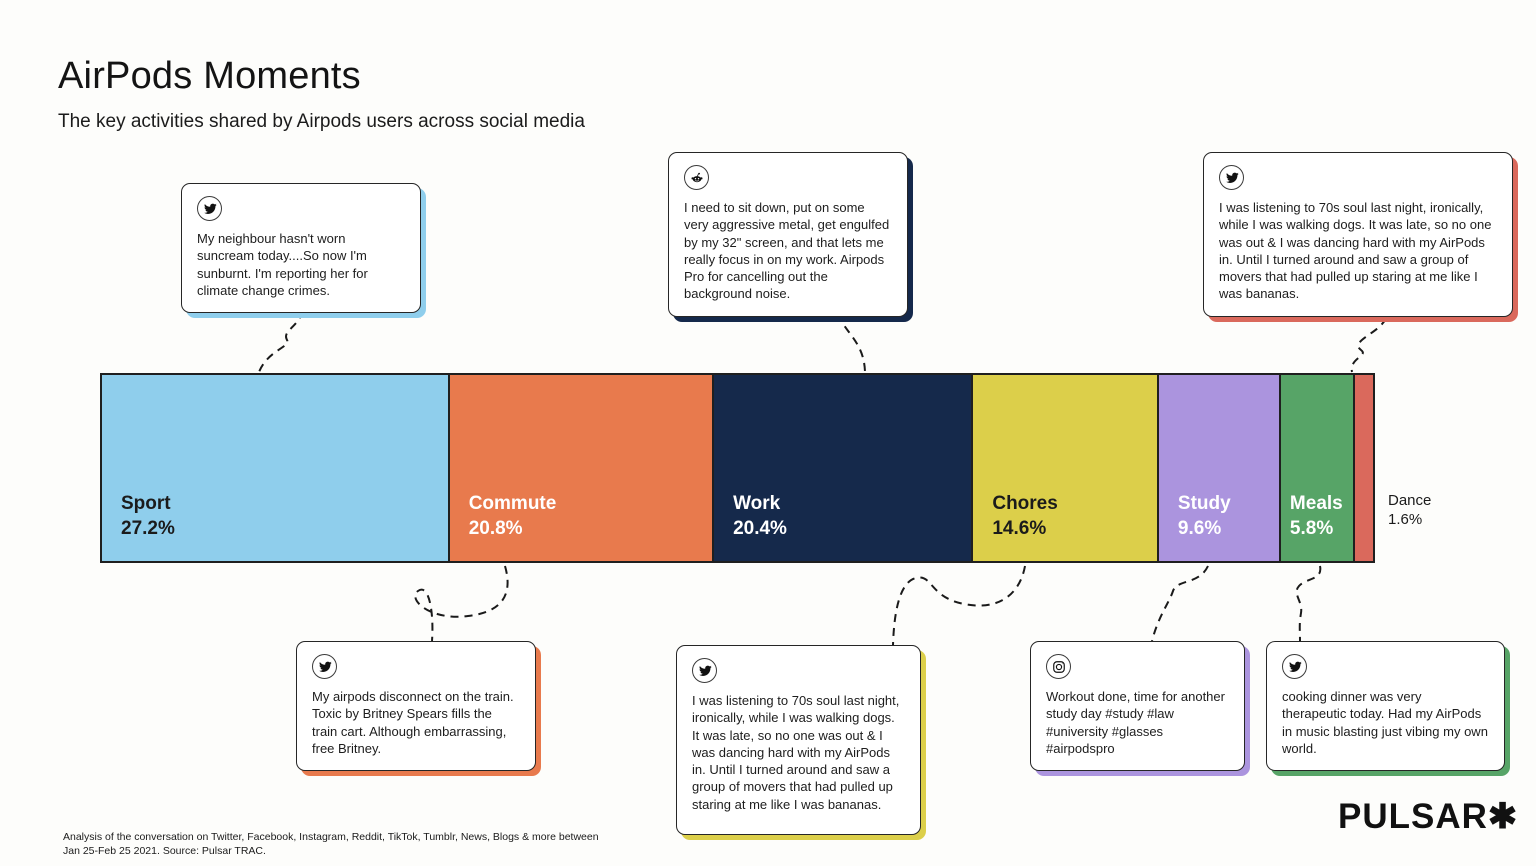 This screenshot has width=1536, height=866. Describe the element at coordinates (1058, 666) in the screenshot. I see `instagram-icon` at that location.